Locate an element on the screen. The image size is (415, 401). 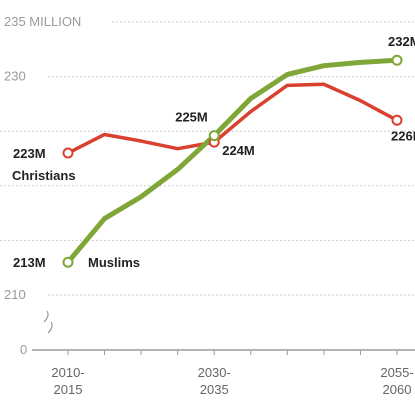
value-label-muslims: 225M is located at coordinates (191, 117).